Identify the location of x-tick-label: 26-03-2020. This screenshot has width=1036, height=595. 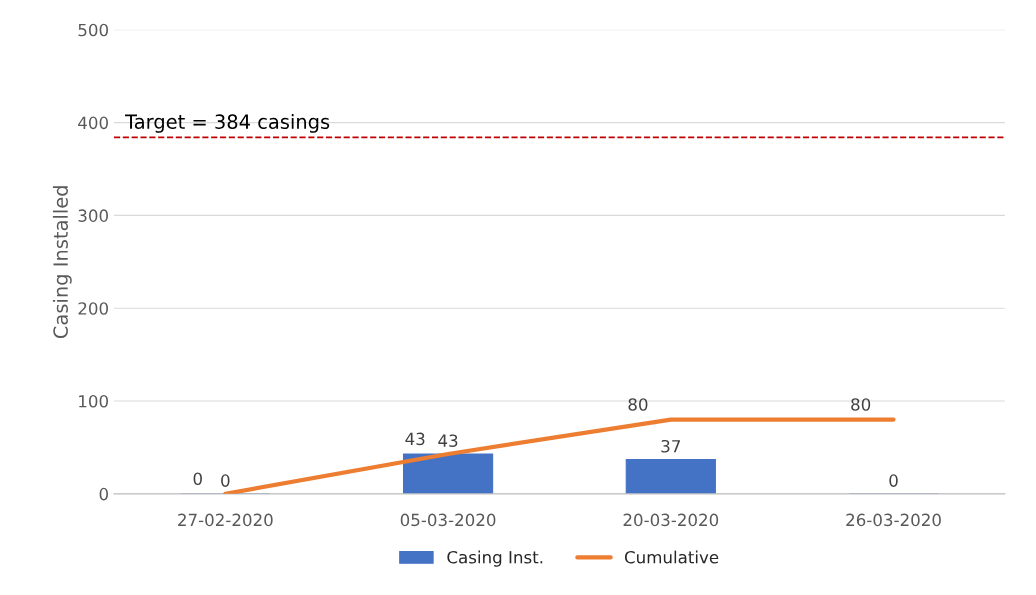
(893, 520).